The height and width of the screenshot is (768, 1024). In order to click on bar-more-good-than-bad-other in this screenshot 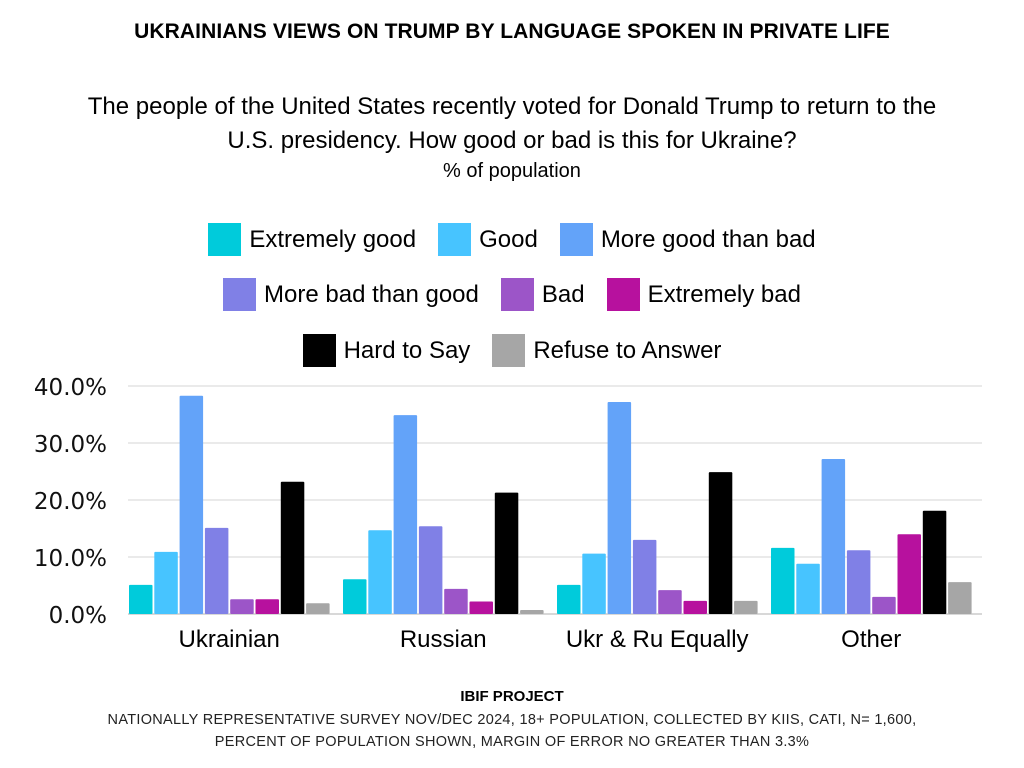, I will do `click(833, 536)`.